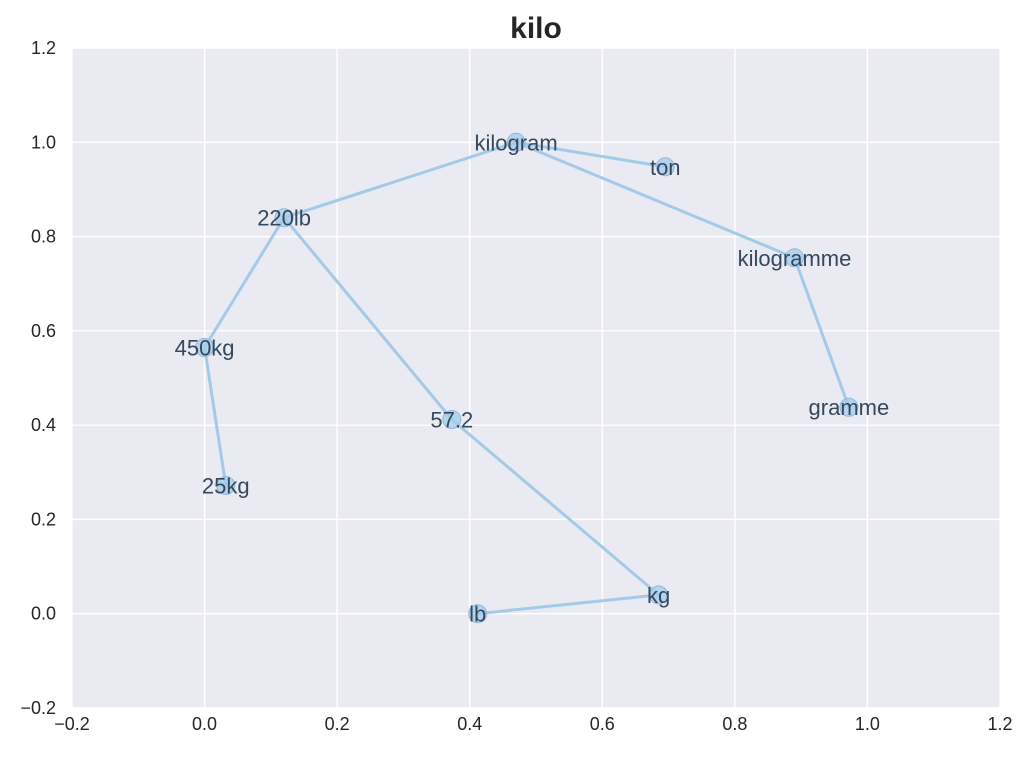 This screenshot has height=758, width=1030. Describe the element at coordinates (337, 724) in the screenshot. I see `x-tick-label: 0.2` at that location.